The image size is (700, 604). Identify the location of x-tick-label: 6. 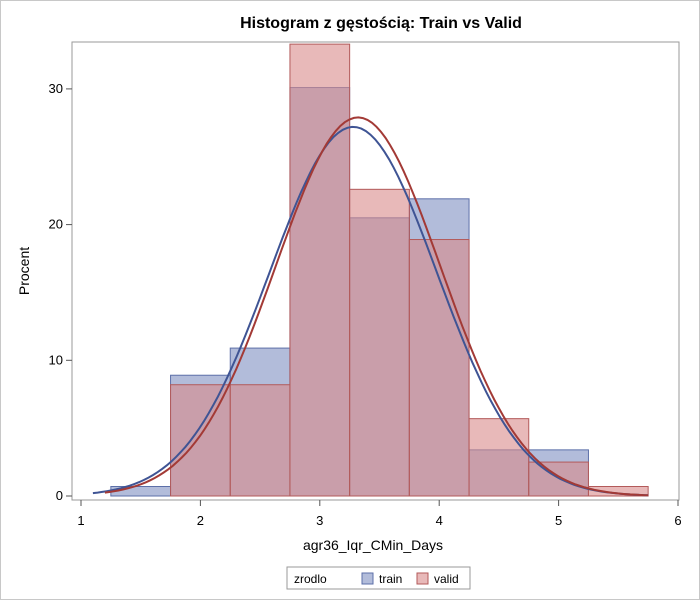
(677, 520).